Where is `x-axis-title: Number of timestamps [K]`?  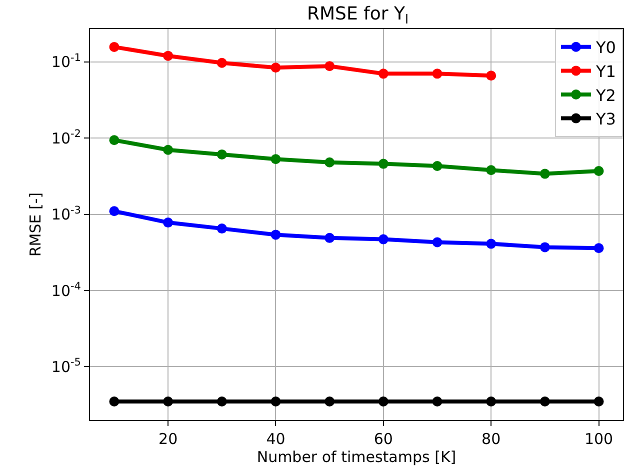 x-axis-title: Number of timestamps [K] is located at coordinates (356, 457).